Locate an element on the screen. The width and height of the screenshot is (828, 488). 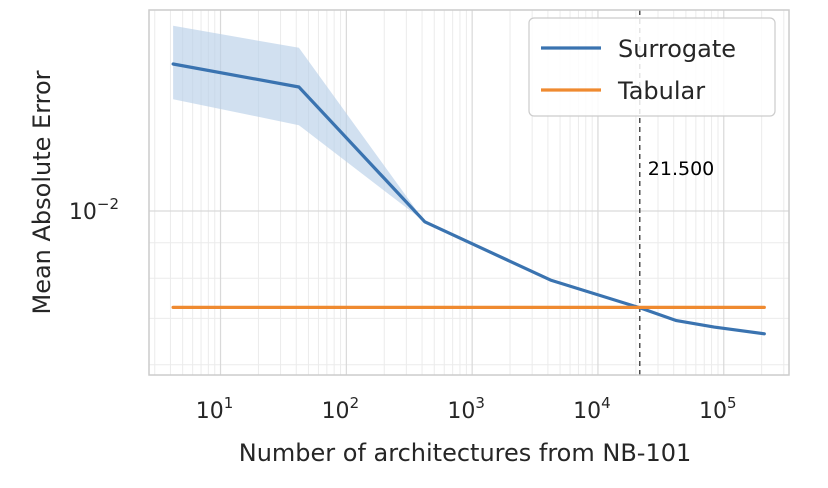
y-tick-labels: 10−2 is located at coordinates (94, 210).